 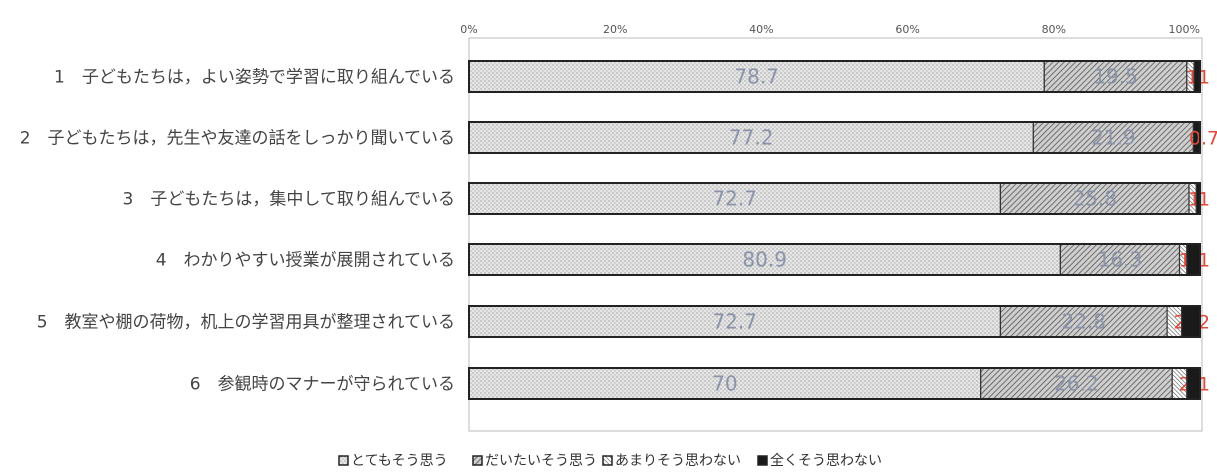 I want to click on data-label: 19.5, so click(x=1115, y=77).